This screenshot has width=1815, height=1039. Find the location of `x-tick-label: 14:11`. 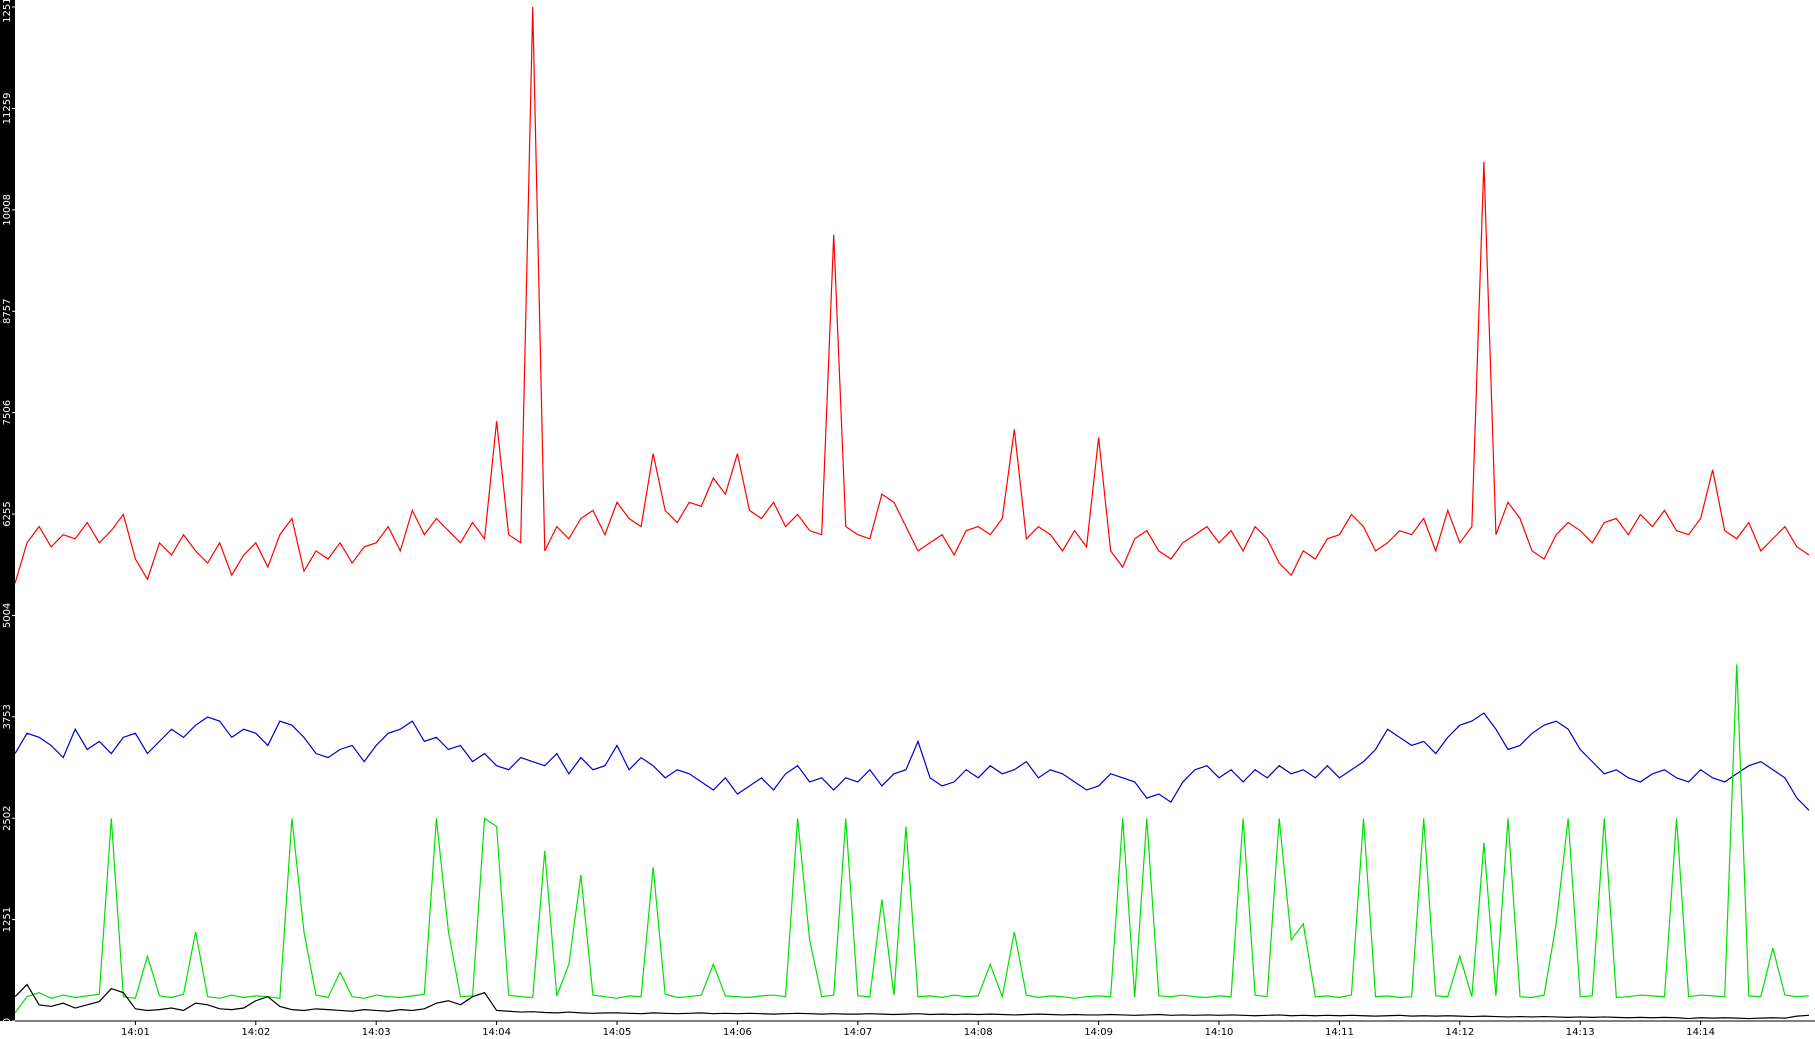

x-tick-label: 14:11 is located at coordinates (1339, 1032).